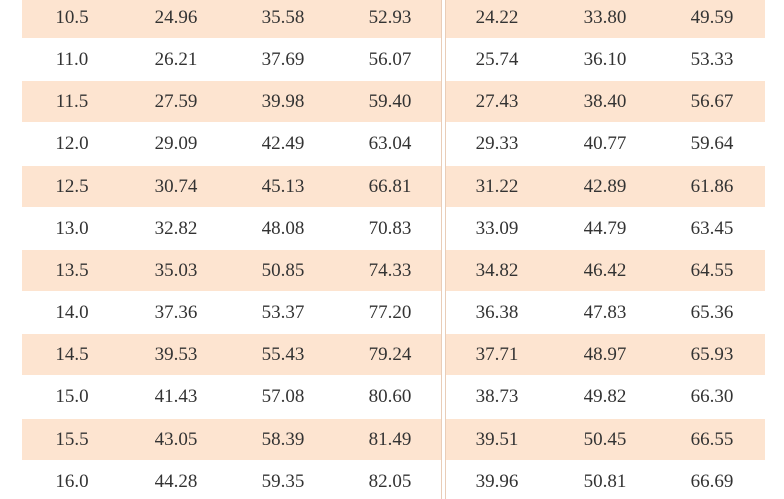 The width and height of the screenshot is (784, 499). What do you see at coordinates (497, 17) in the screenshot?
I see `table-cell: 24.22` at bounding box center [497, 17].